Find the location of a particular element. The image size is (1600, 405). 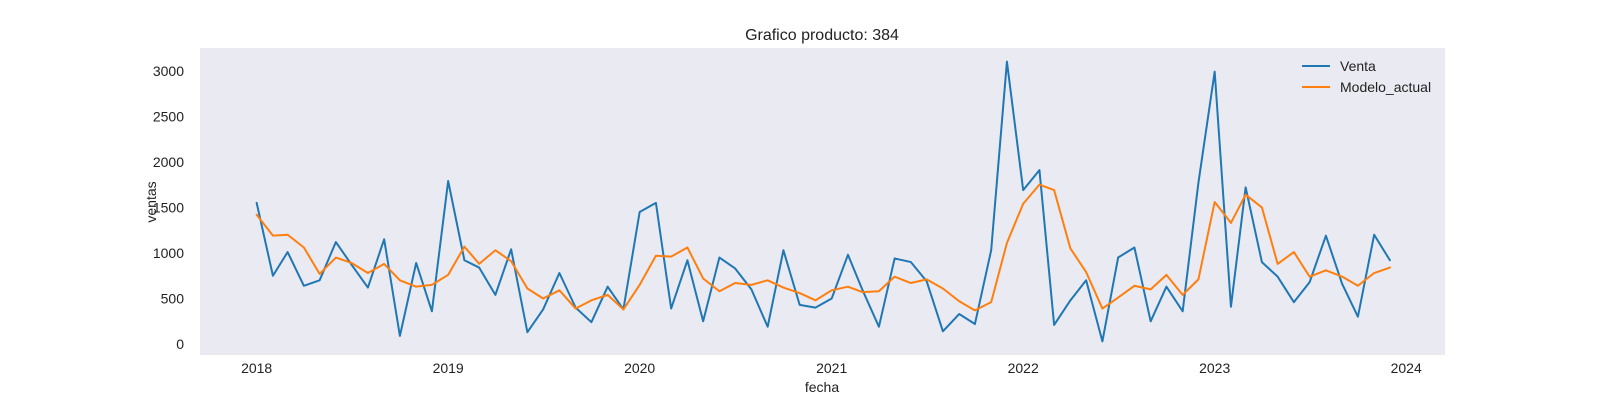

y-tick-label: 2500 is located at coordinates (168, 116).